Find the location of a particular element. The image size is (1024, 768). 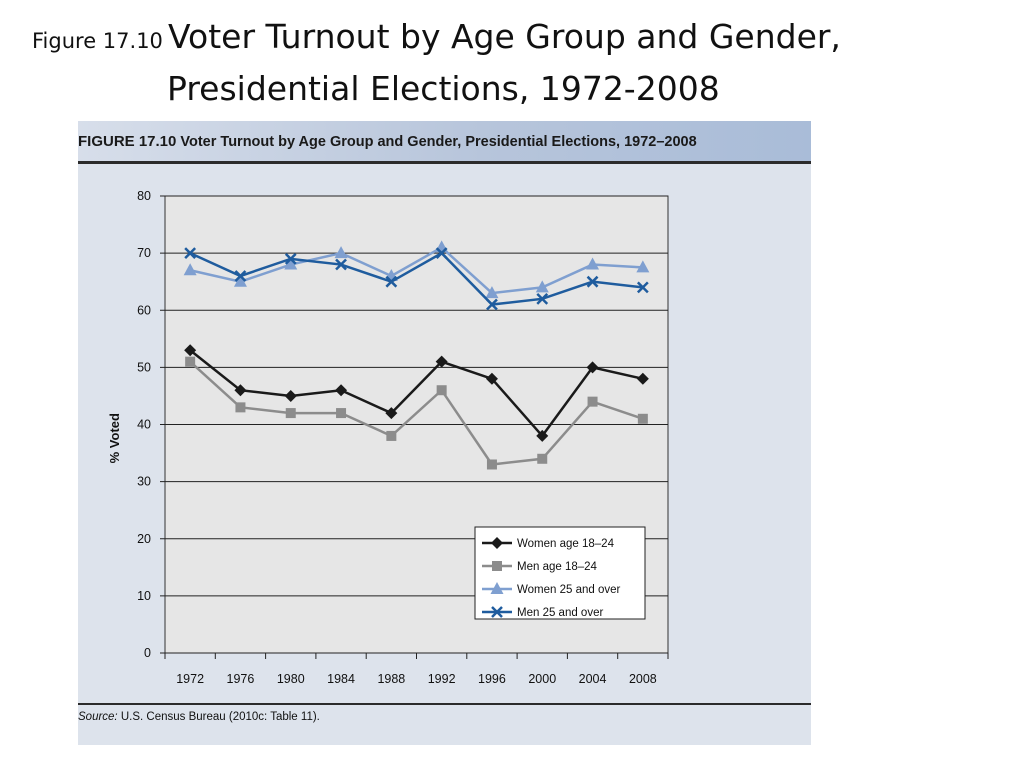

slide-title-prefix: Figure 17.10 is located at coordinates (97, 41).